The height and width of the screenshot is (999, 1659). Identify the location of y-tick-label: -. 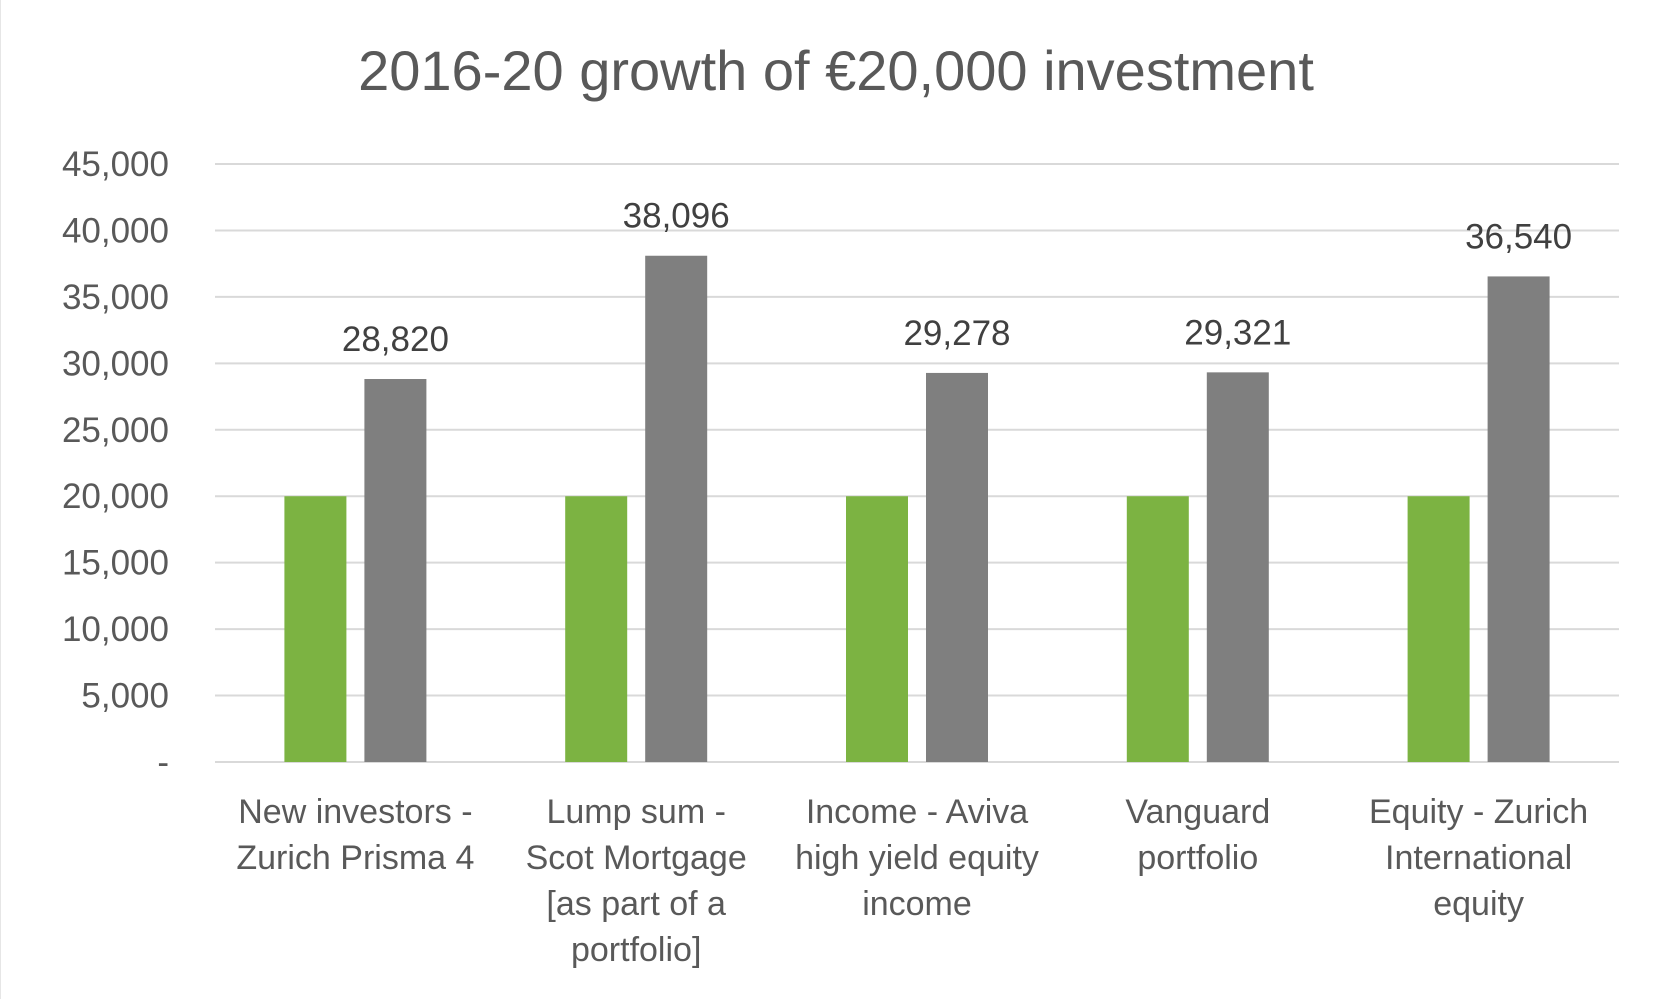
(163, 762).